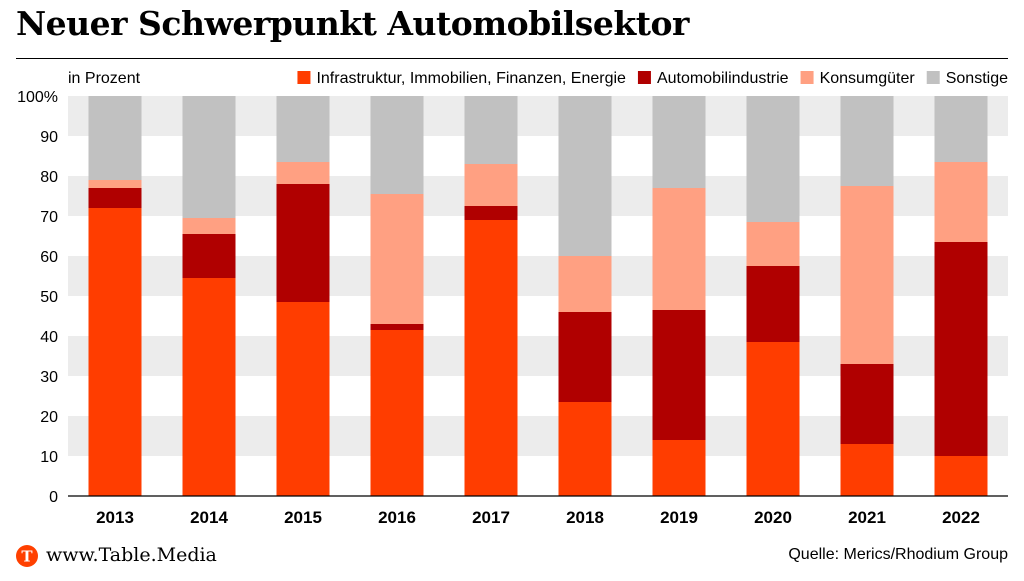 The image size is (1024, 581). What do you see at coordinates (49, 257) in the screenshot?
I see `y-tick-label: 60` at bounding box center [49, 257].